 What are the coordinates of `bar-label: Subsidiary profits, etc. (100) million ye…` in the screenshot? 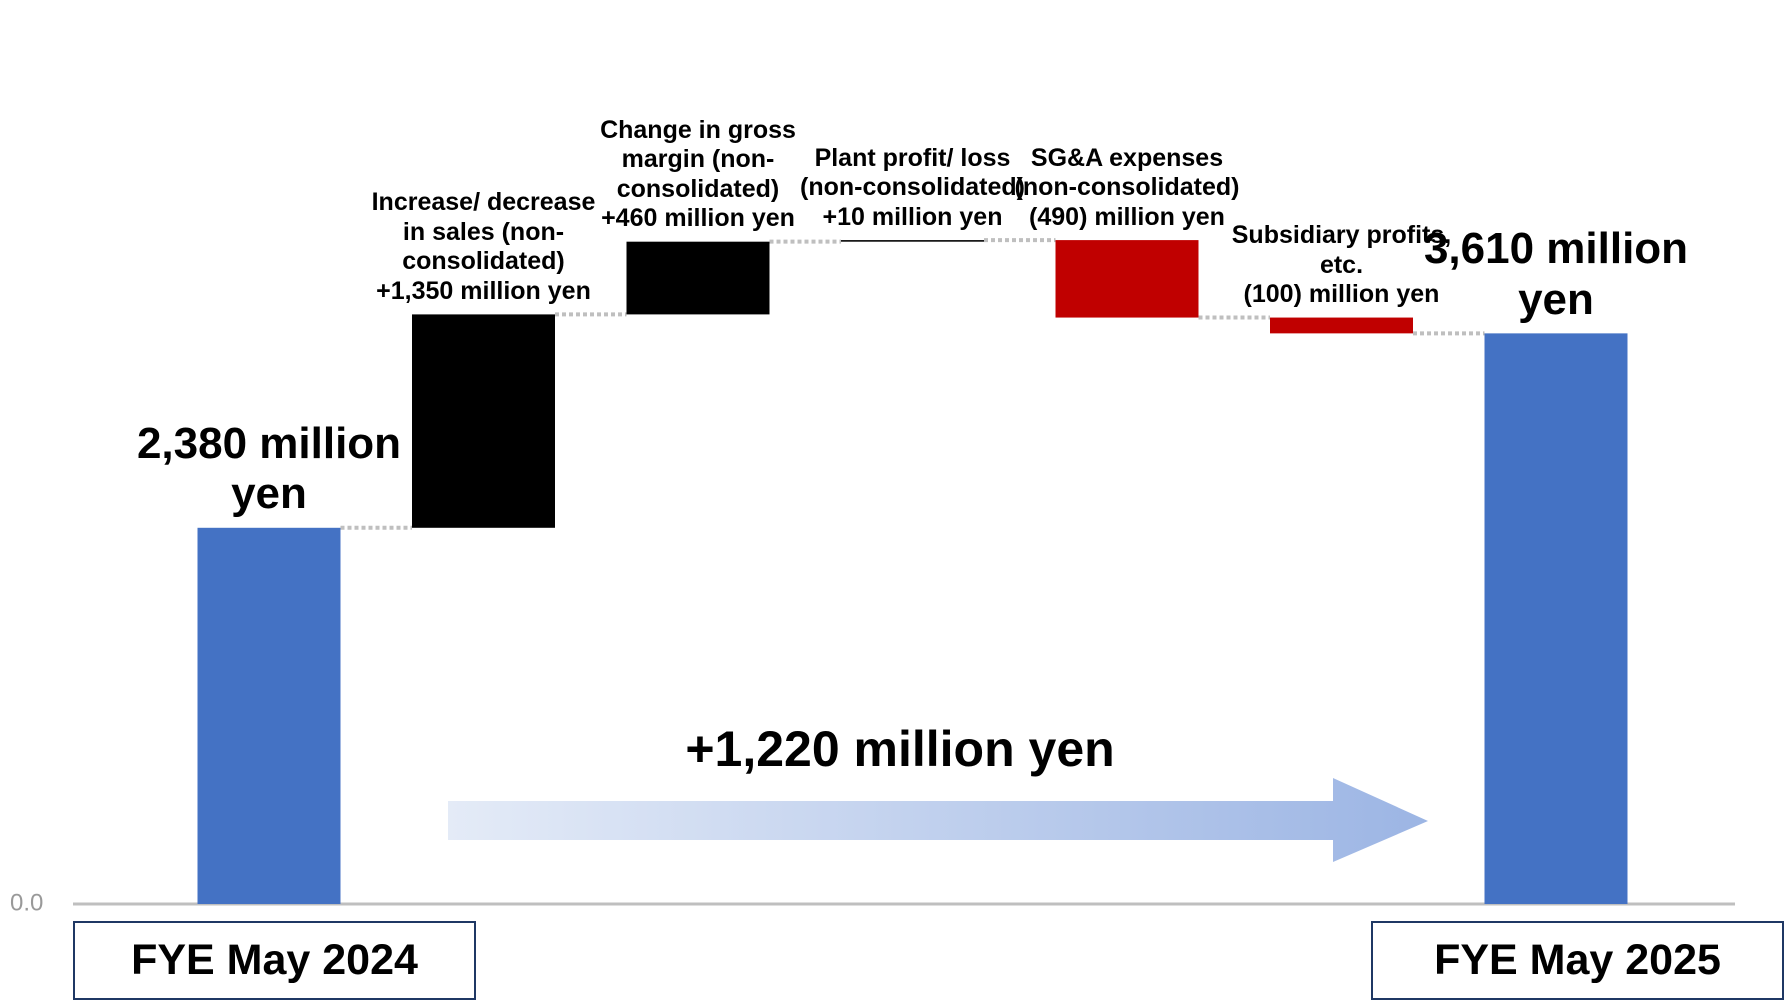 It's located at (1342, 265).